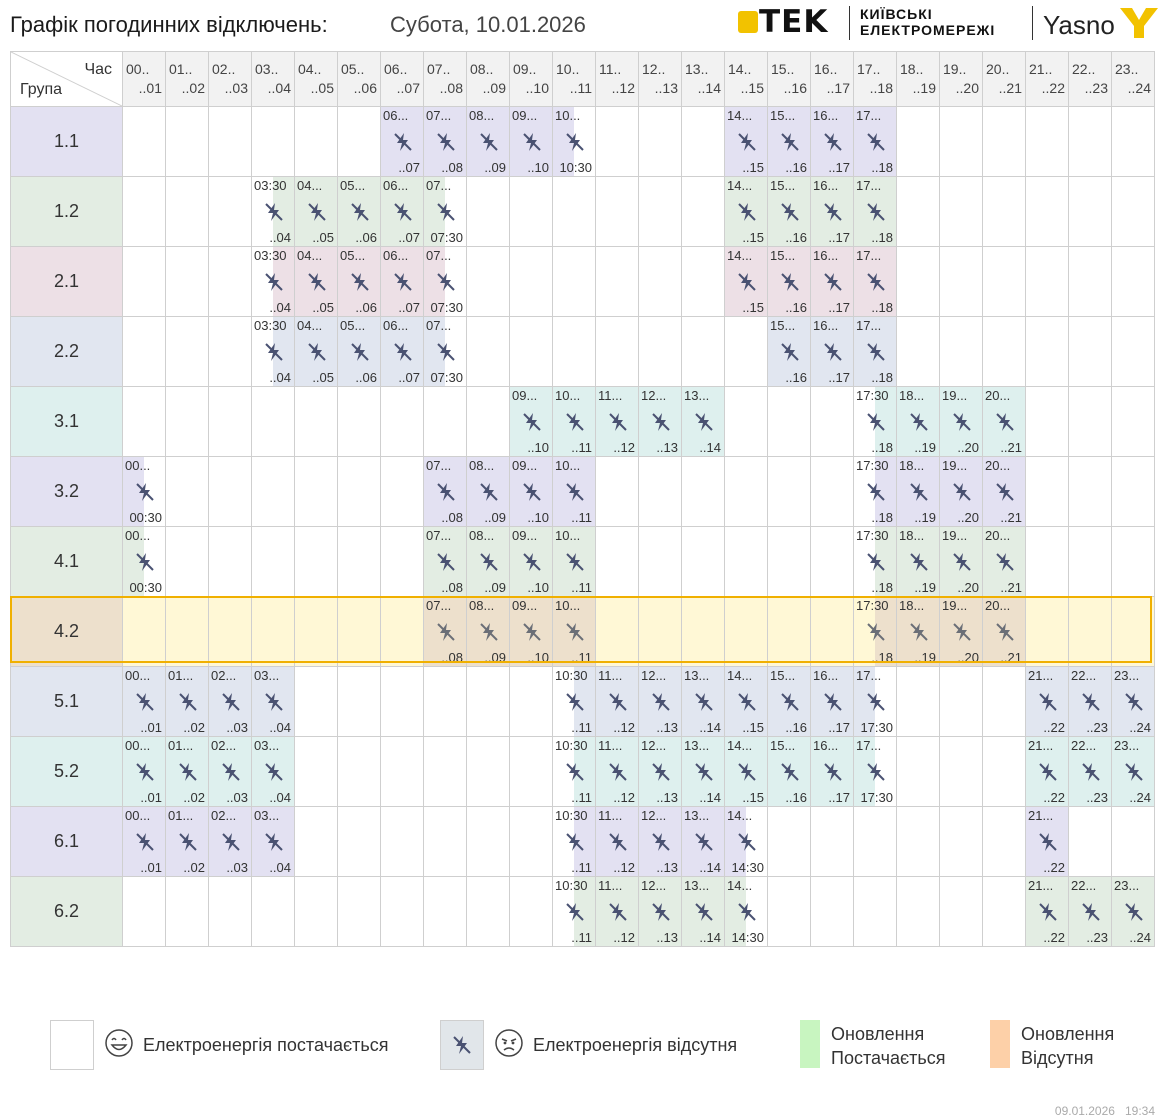  Describe the element at coordinates (747, 867) in the screenshot. I see `outage-end: 14:30` at that location.